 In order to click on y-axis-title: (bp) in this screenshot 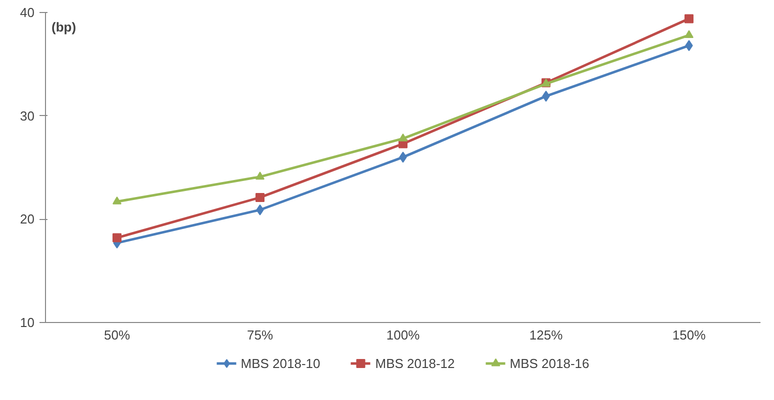, I will do `click(64, 27)`.